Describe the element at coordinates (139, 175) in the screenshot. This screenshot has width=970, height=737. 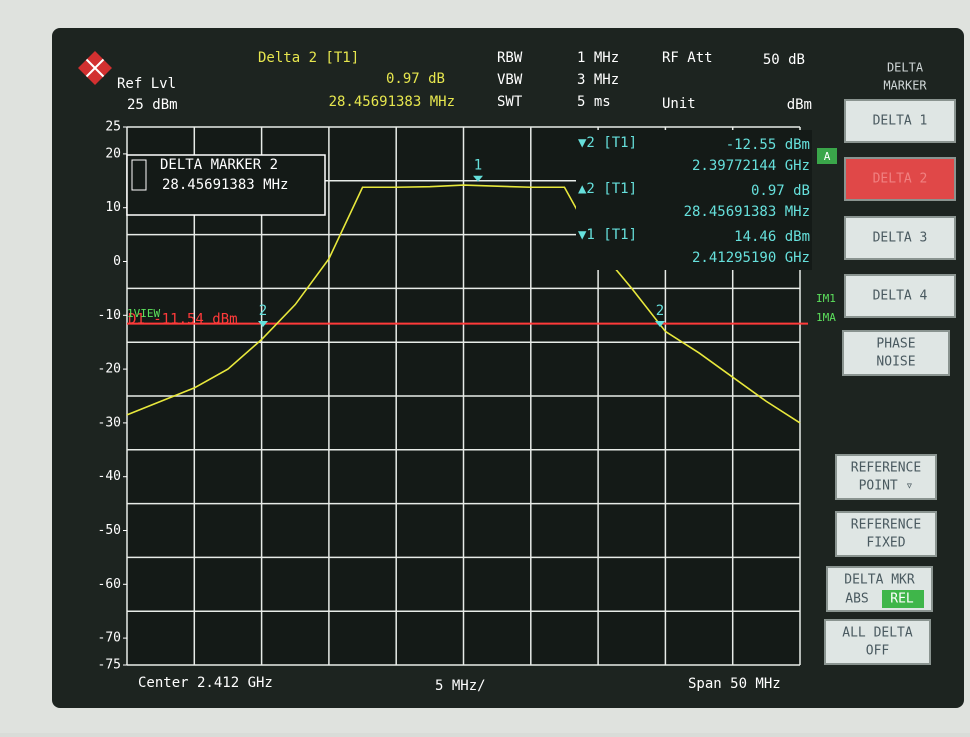
I see `marker-box-icon` at that location.